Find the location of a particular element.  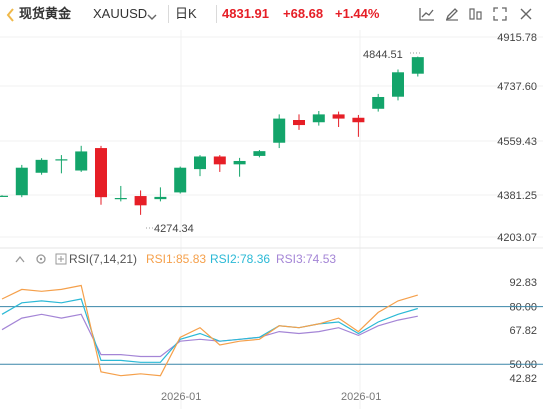

settings-icon is located at coordinates (41, 259).